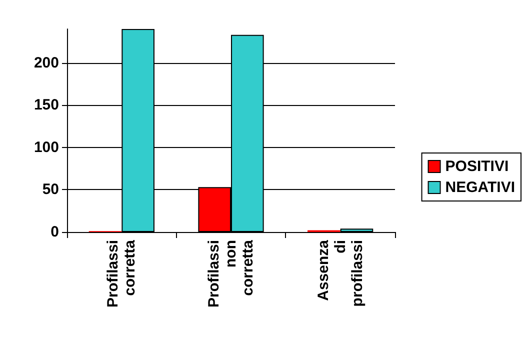  What do you see at coordinates (121, 273) in the screenshot?
I see `x-tick-label: Profilassi corretta` at bounding box center [121, 273].